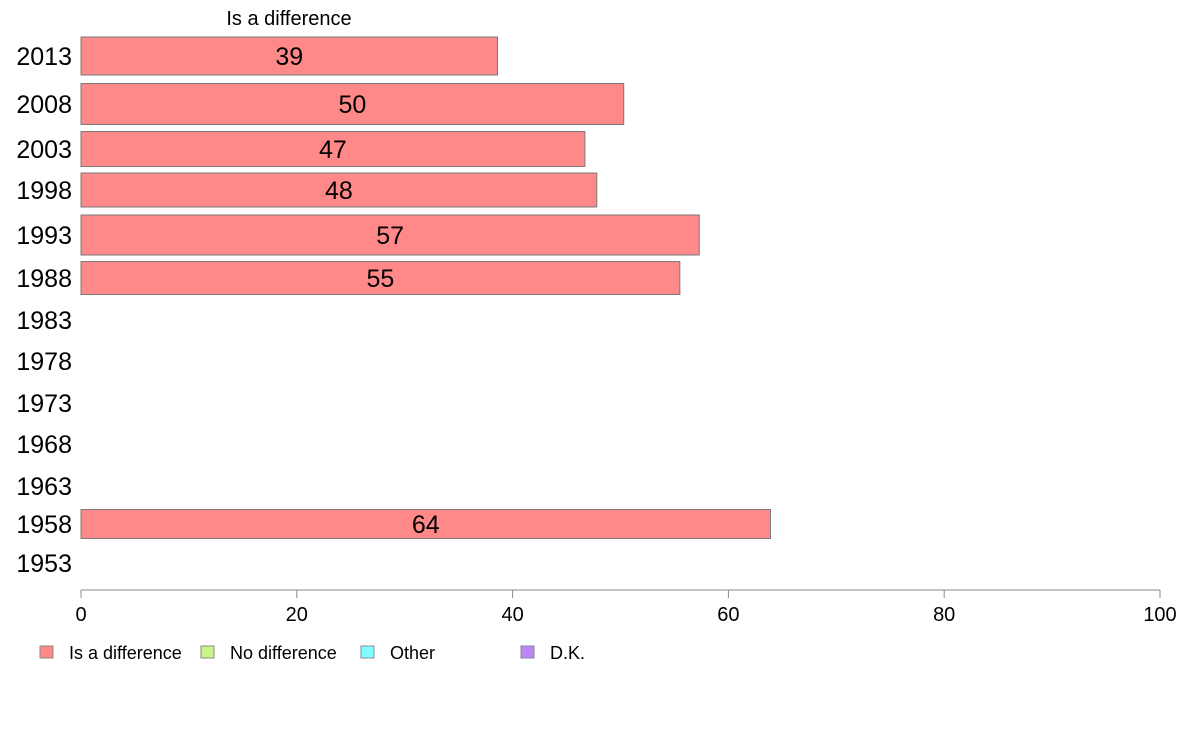 This screenshot has height=736, width=1188. I want to click on data-label: 47, so click(333, 150).